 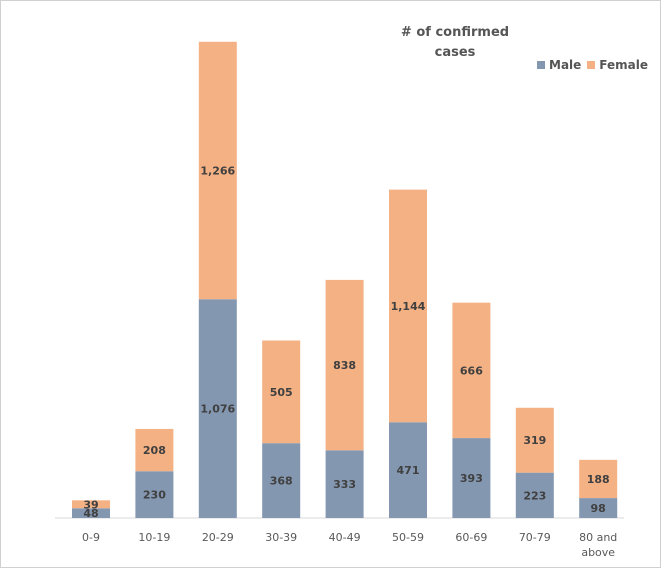 I want to click on legend-label-male: Male, so click(x=565, y=65).